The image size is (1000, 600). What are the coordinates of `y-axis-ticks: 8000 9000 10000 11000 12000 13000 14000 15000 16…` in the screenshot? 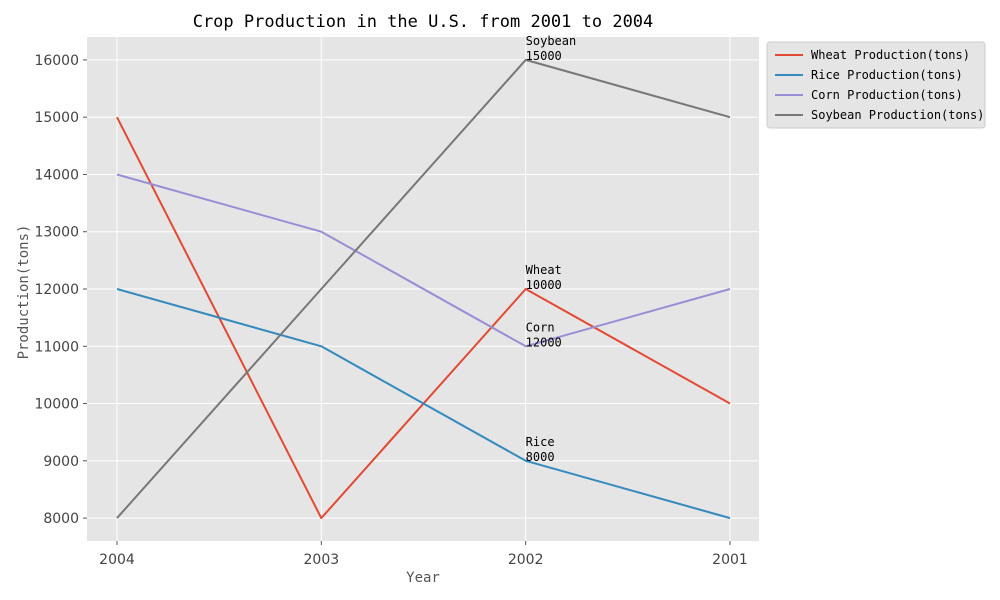 It's located at (60, 290).